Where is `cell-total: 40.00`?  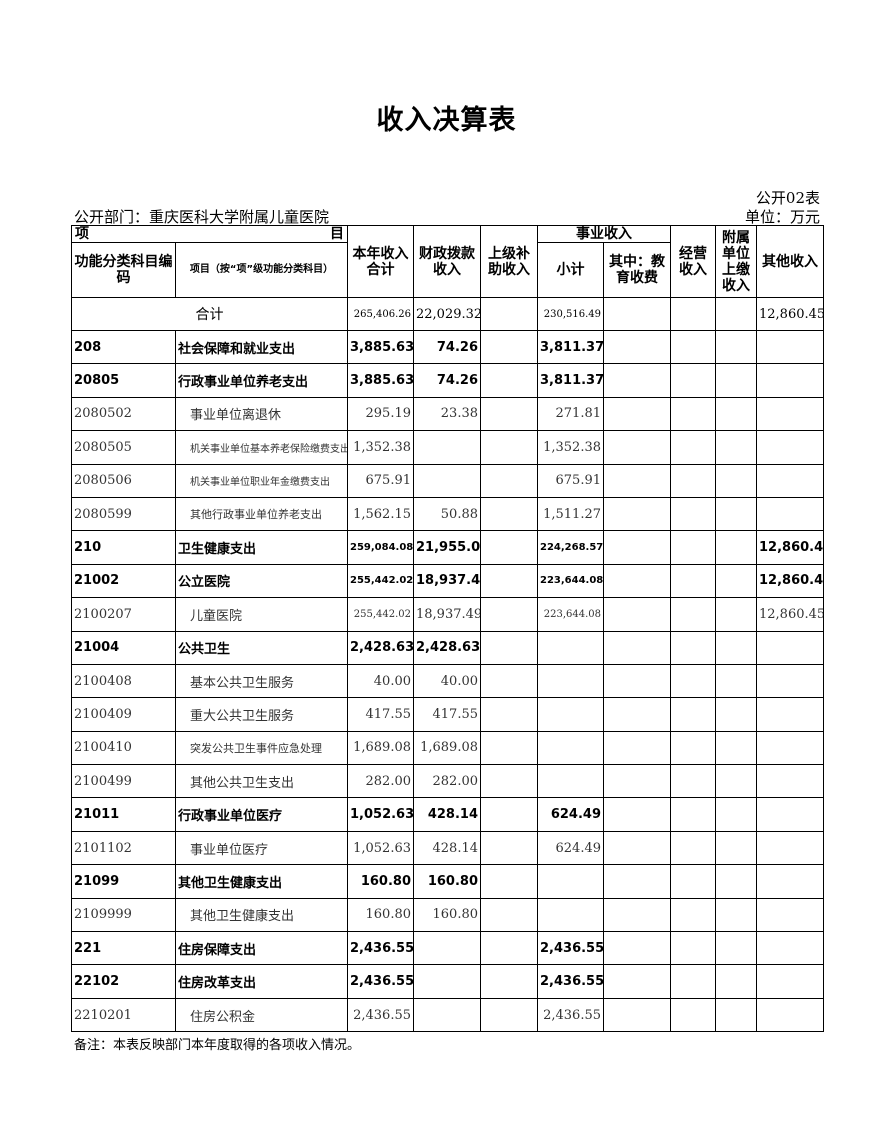
cell-total: 40.00 is located at coordinates (380, 681).